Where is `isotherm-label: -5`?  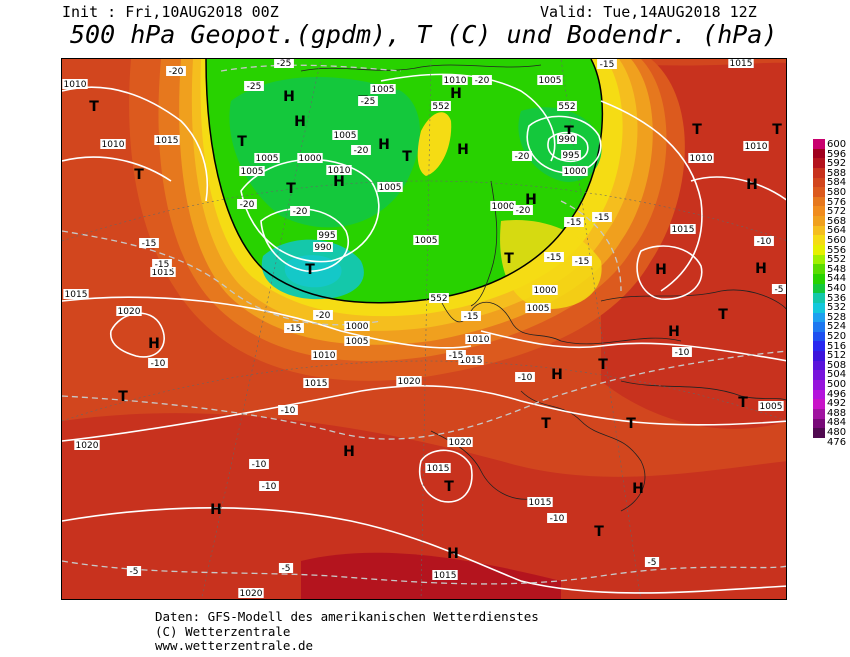
isotherm-label: -5 is located at coordinates (134, 572).